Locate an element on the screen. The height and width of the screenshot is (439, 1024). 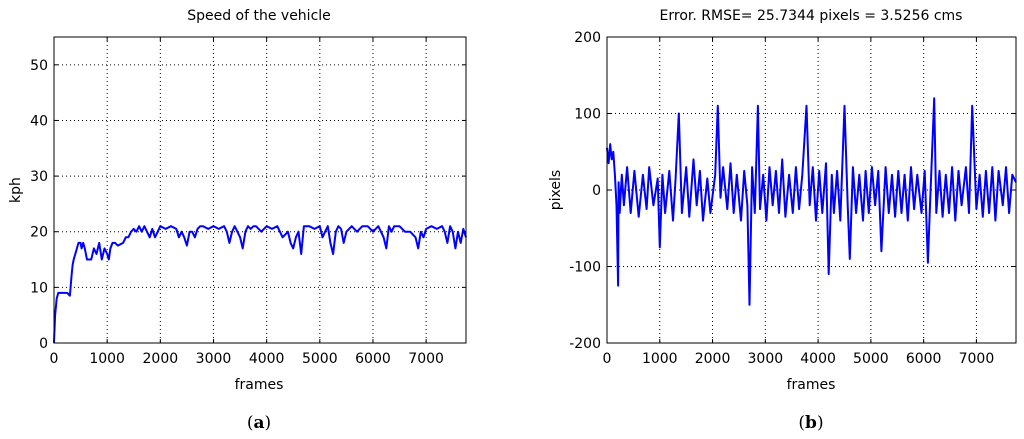
panel-caption: (b) is located at coordinates (810, 423).